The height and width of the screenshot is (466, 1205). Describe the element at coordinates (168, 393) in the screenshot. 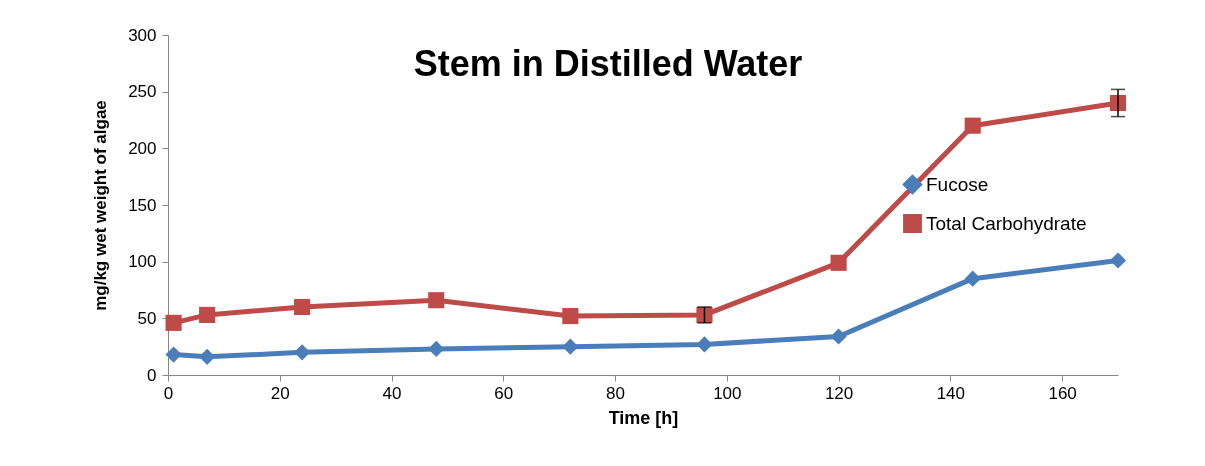

I see `x-tick-label: 0` at that location.